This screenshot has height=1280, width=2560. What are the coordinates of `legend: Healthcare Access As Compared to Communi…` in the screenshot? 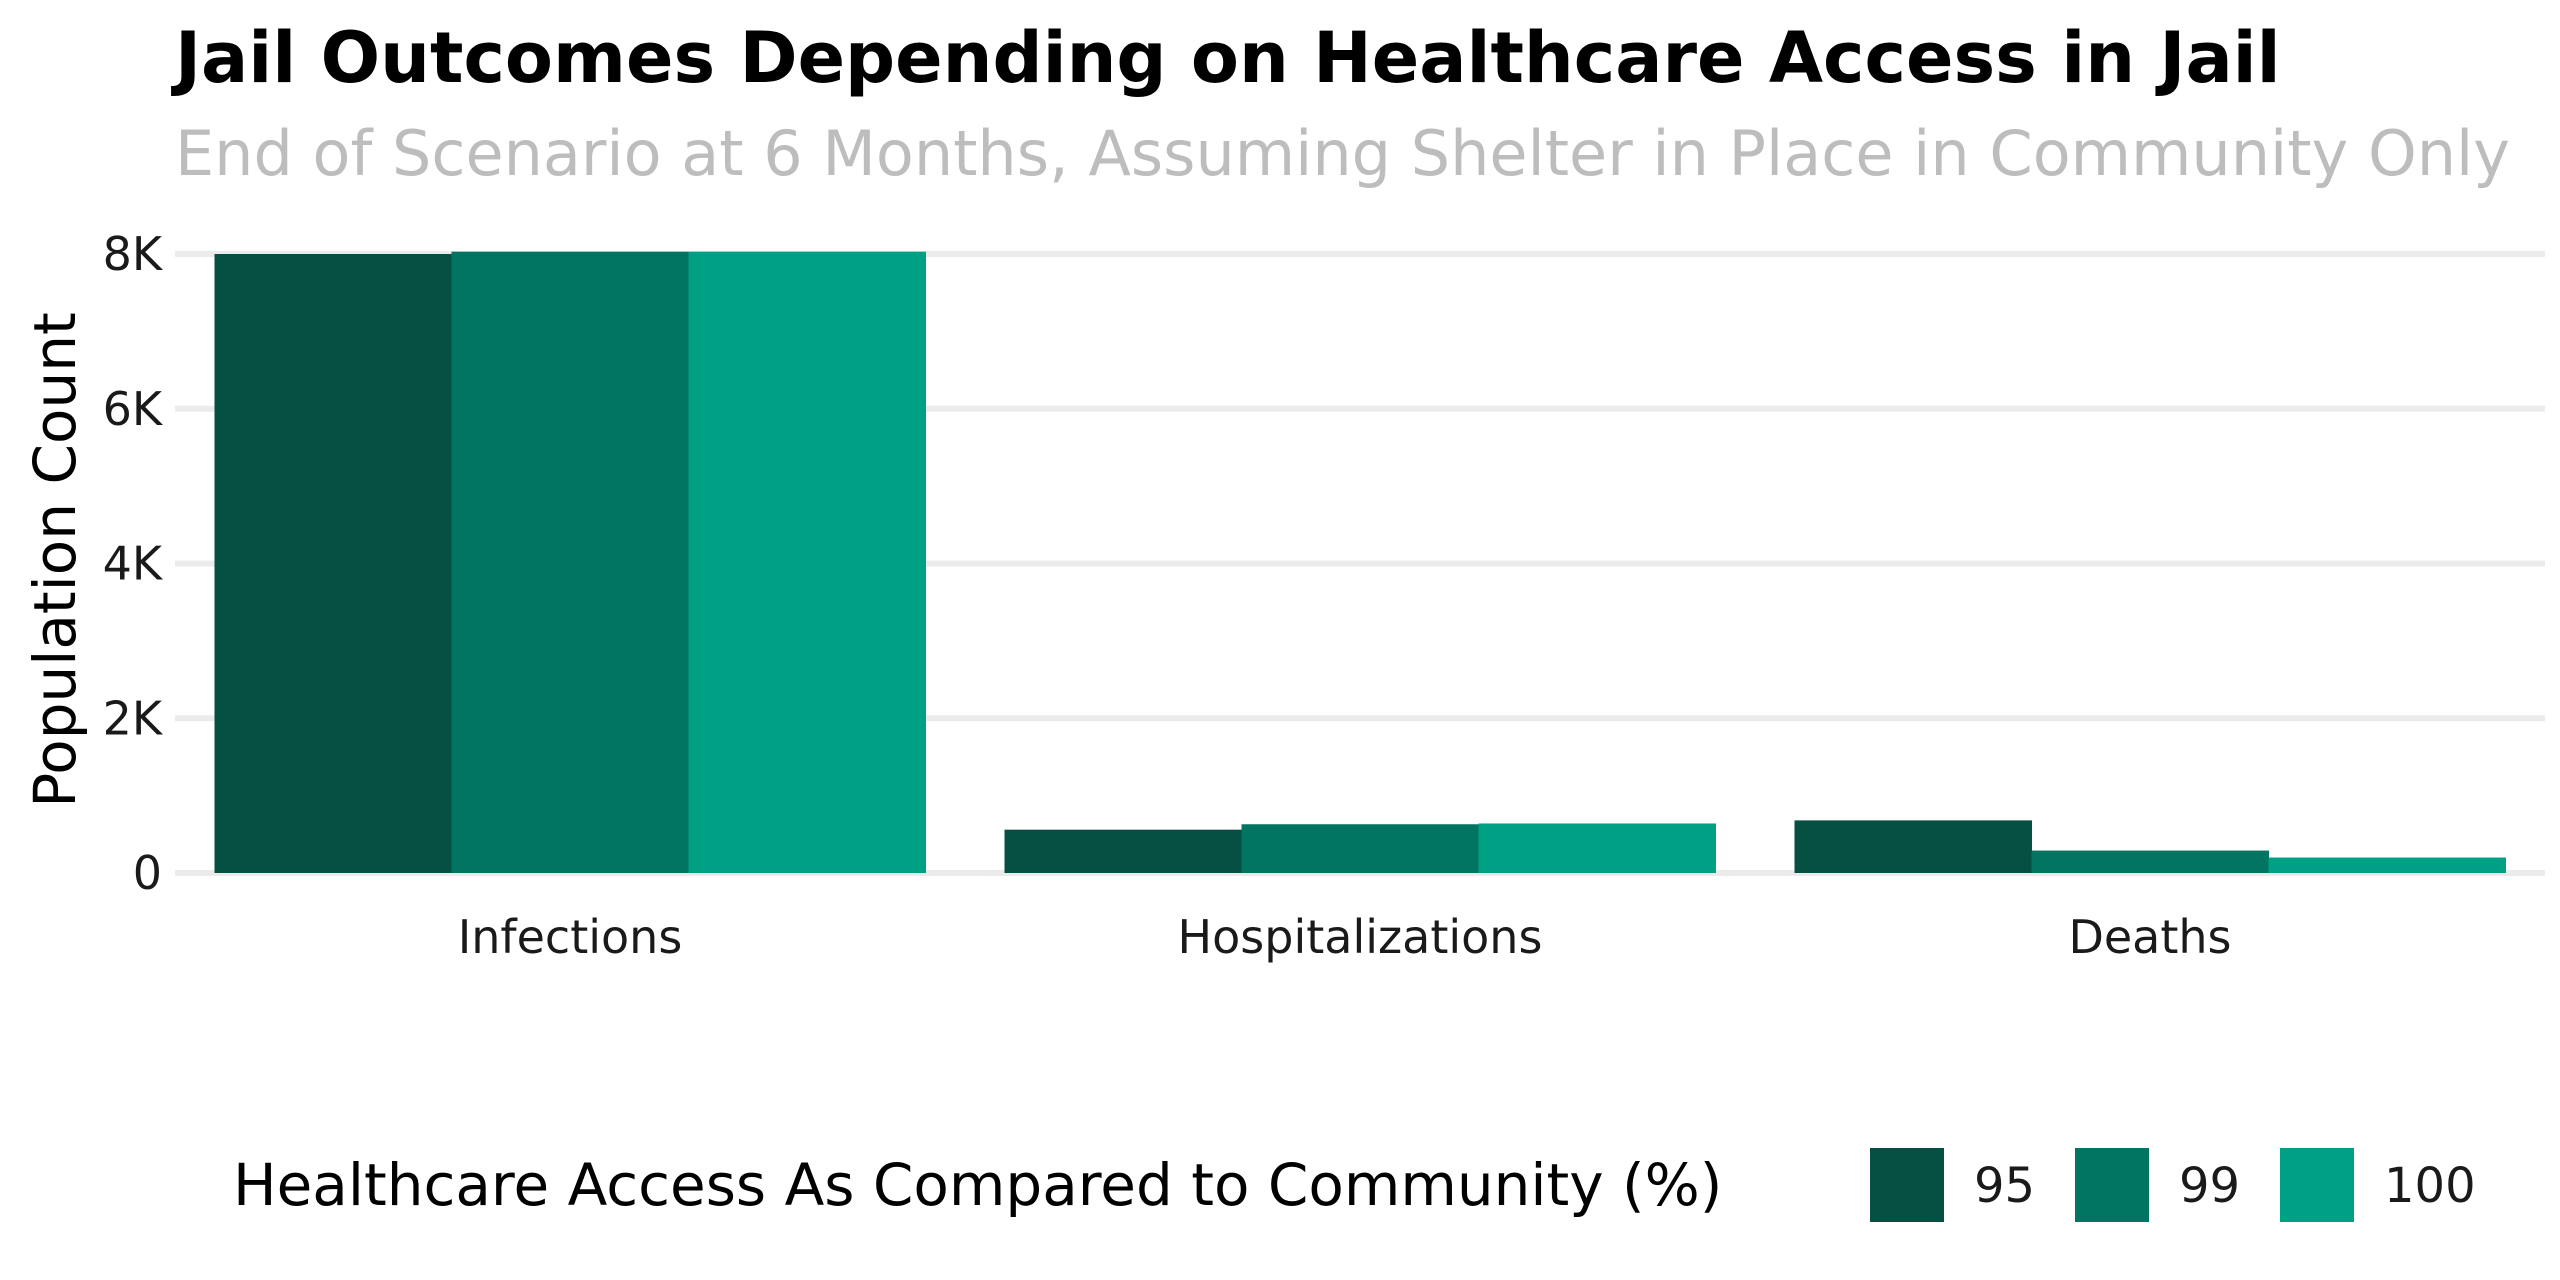 It's located at (1354, 1185).